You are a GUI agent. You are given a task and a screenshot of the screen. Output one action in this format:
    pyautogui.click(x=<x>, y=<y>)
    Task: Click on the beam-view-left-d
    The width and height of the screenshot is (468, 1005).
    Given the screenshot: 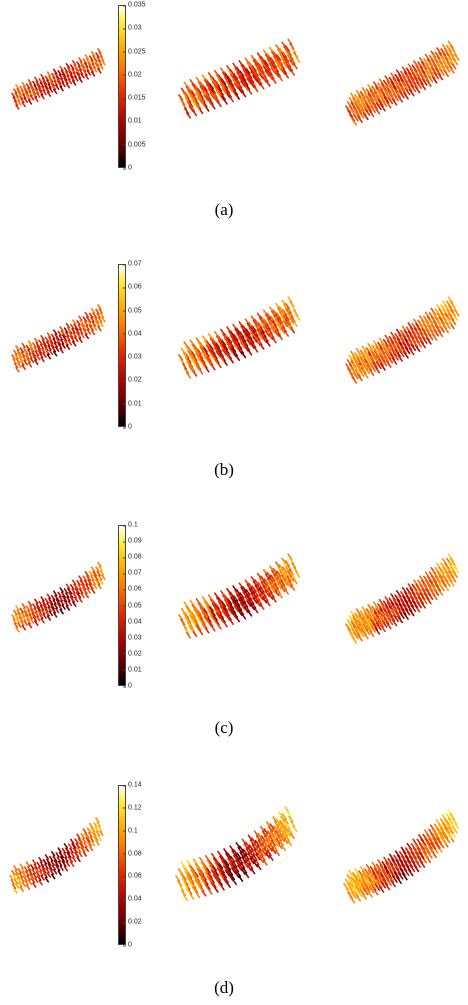 What is the action you would take?
    pyautogui.click(x=56, y=855)
    